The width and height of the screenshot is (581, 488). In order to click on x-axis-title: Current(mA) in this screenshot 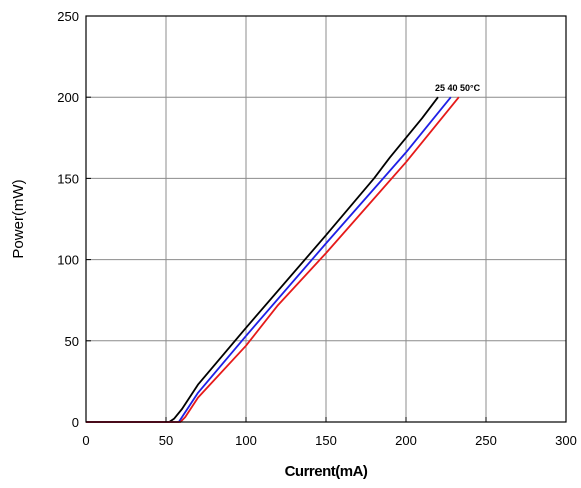, I will do `click(326, 471)`.